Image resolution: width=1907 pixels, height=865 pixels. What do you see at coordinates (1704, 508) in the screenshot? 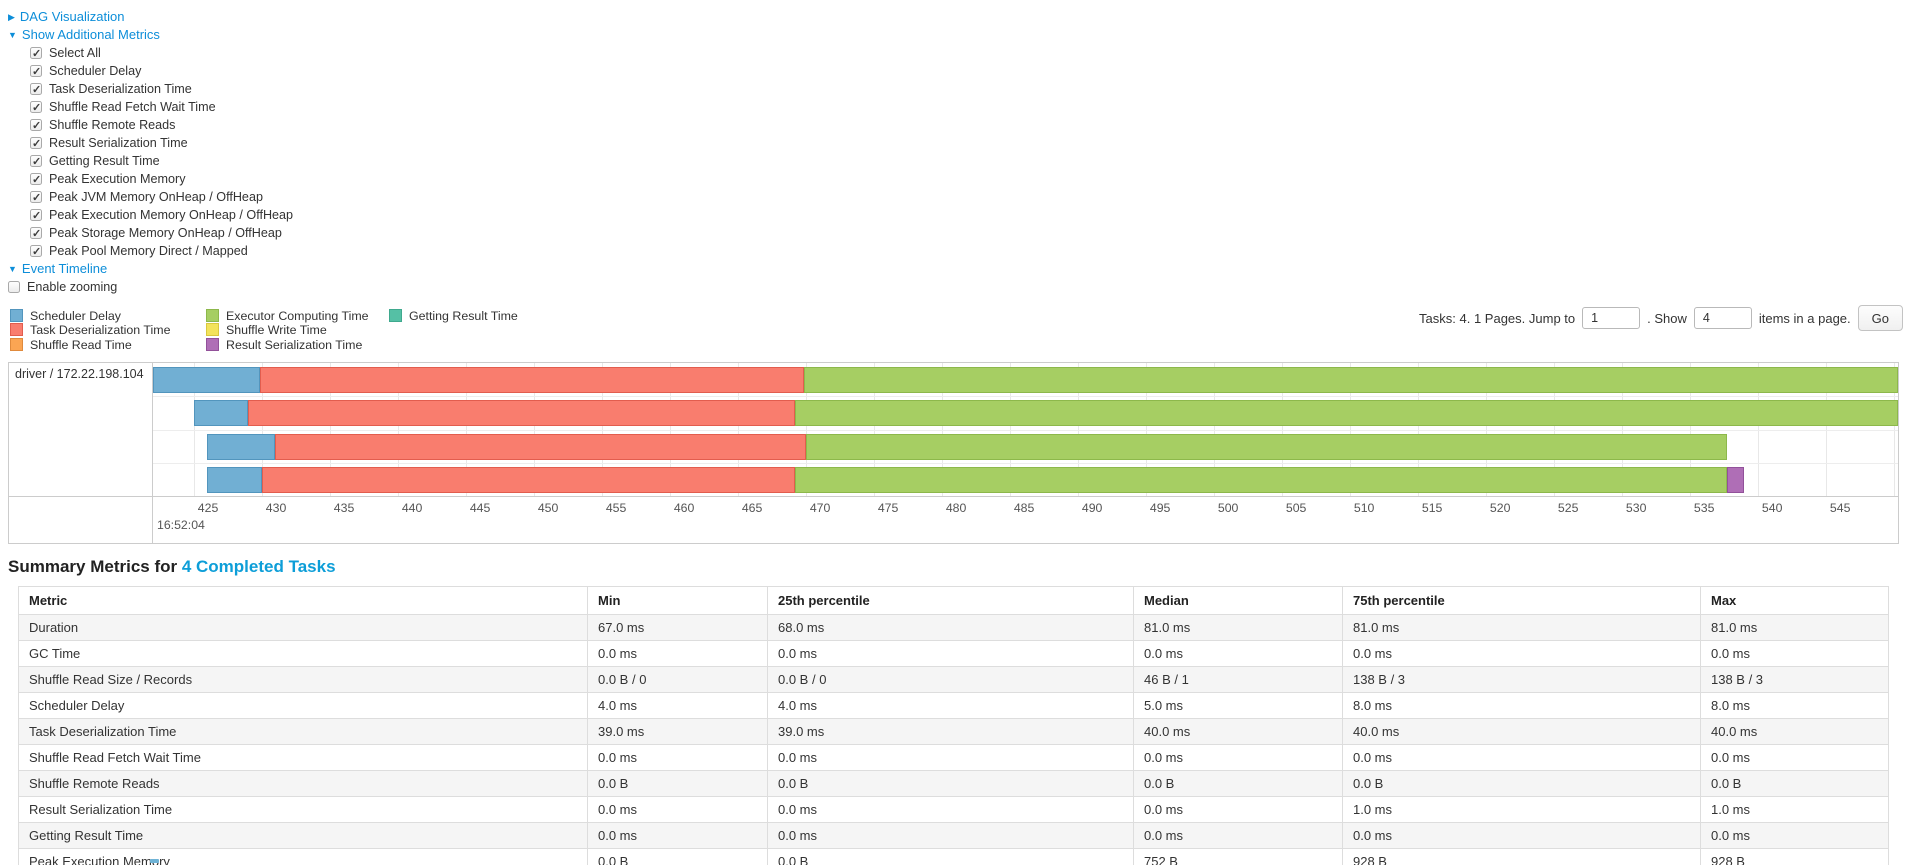
I see `axis-tick-label: 535` at bounding box center [1704, 508].